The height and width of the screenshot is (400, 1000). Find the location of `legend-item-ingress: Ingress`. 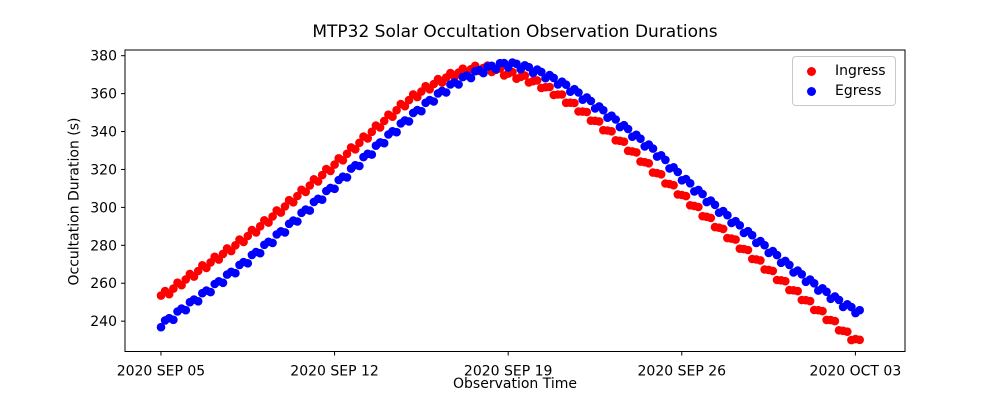

legend-item-ingress: Ingress is located at coordinates (846, 71).